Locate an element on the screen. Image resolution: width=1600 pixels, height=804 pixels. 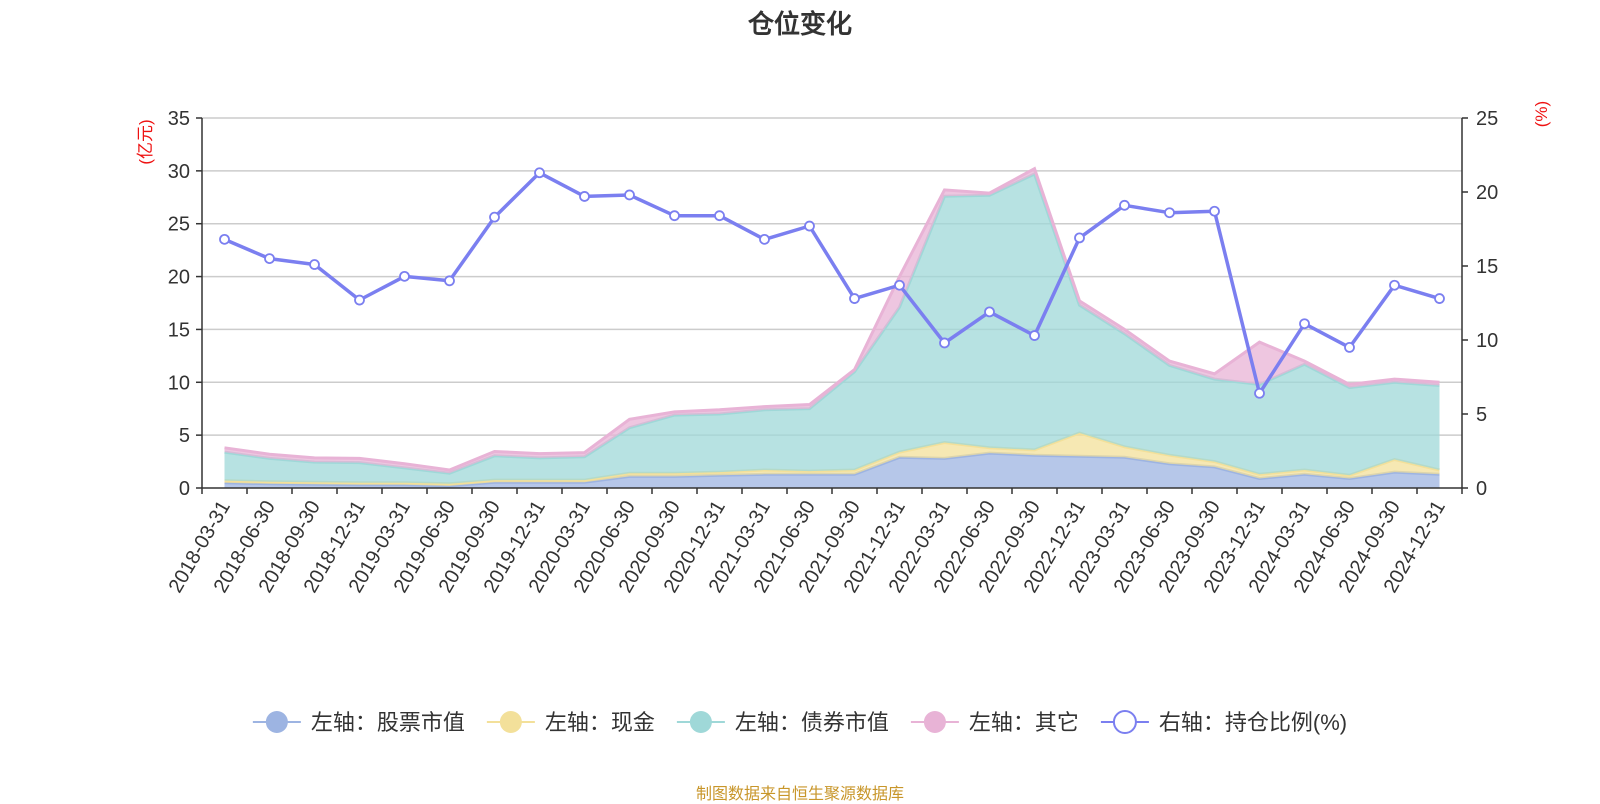
legend-item: 左轴：其它 is located at coordinates (994, 722).